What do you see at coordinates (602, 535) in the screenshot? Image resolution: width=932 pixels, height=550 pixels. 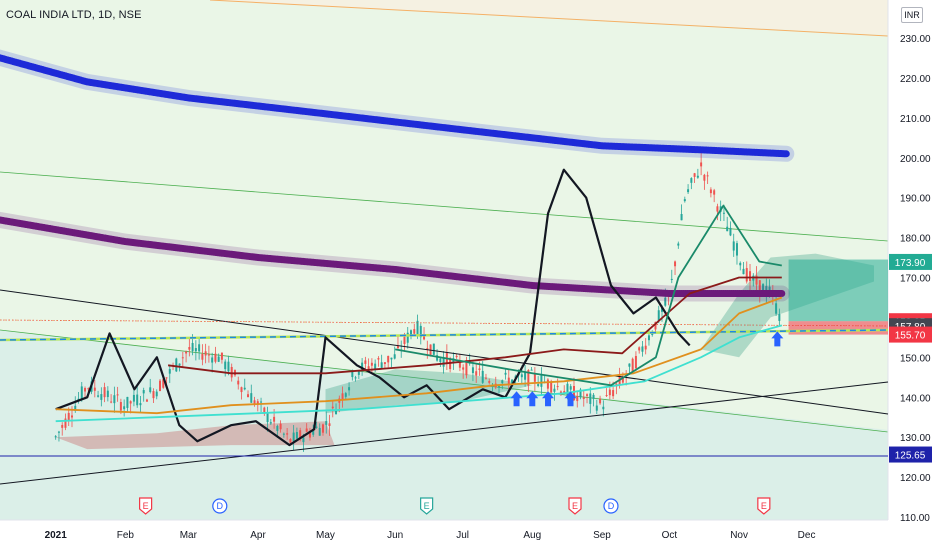 I see `x-tick-label: Sep` at bounding box center [602, 535].